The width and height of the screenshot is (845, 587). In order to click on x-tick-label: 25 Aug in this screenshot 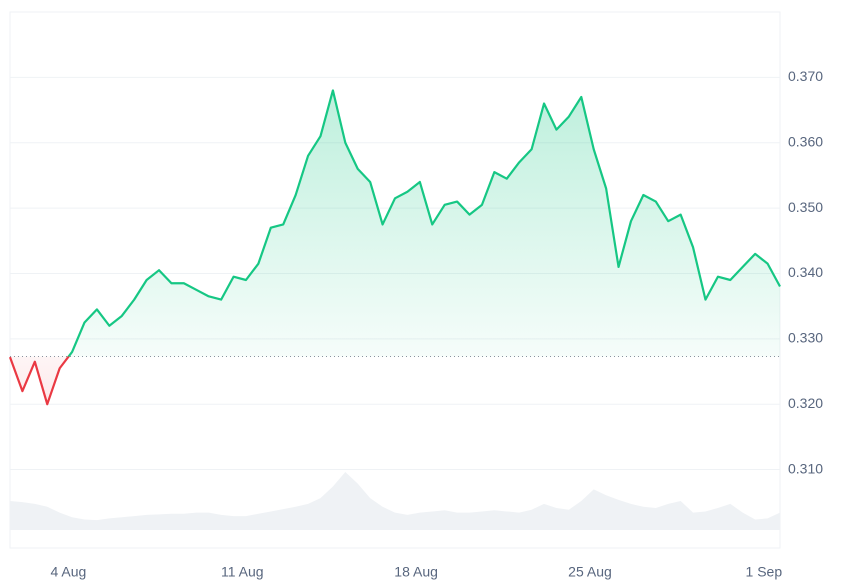, I will do `click(590, 572)`.